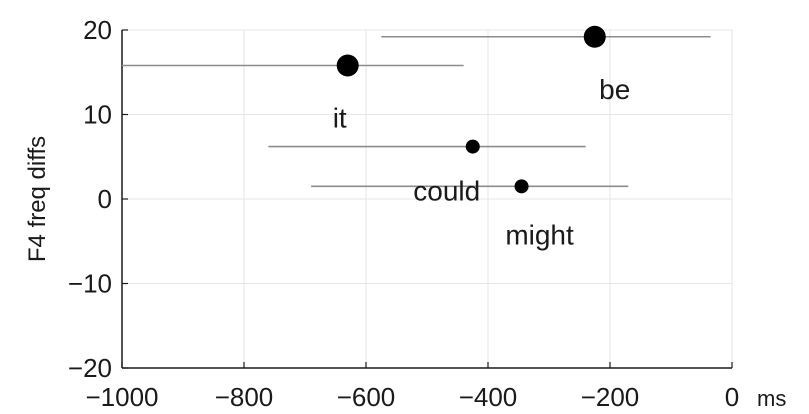 This screenshot has height=414, width=809. Describe the element at coordinates (244, 397) in the screenshot. I see `x-tick-label: −800` at that location.